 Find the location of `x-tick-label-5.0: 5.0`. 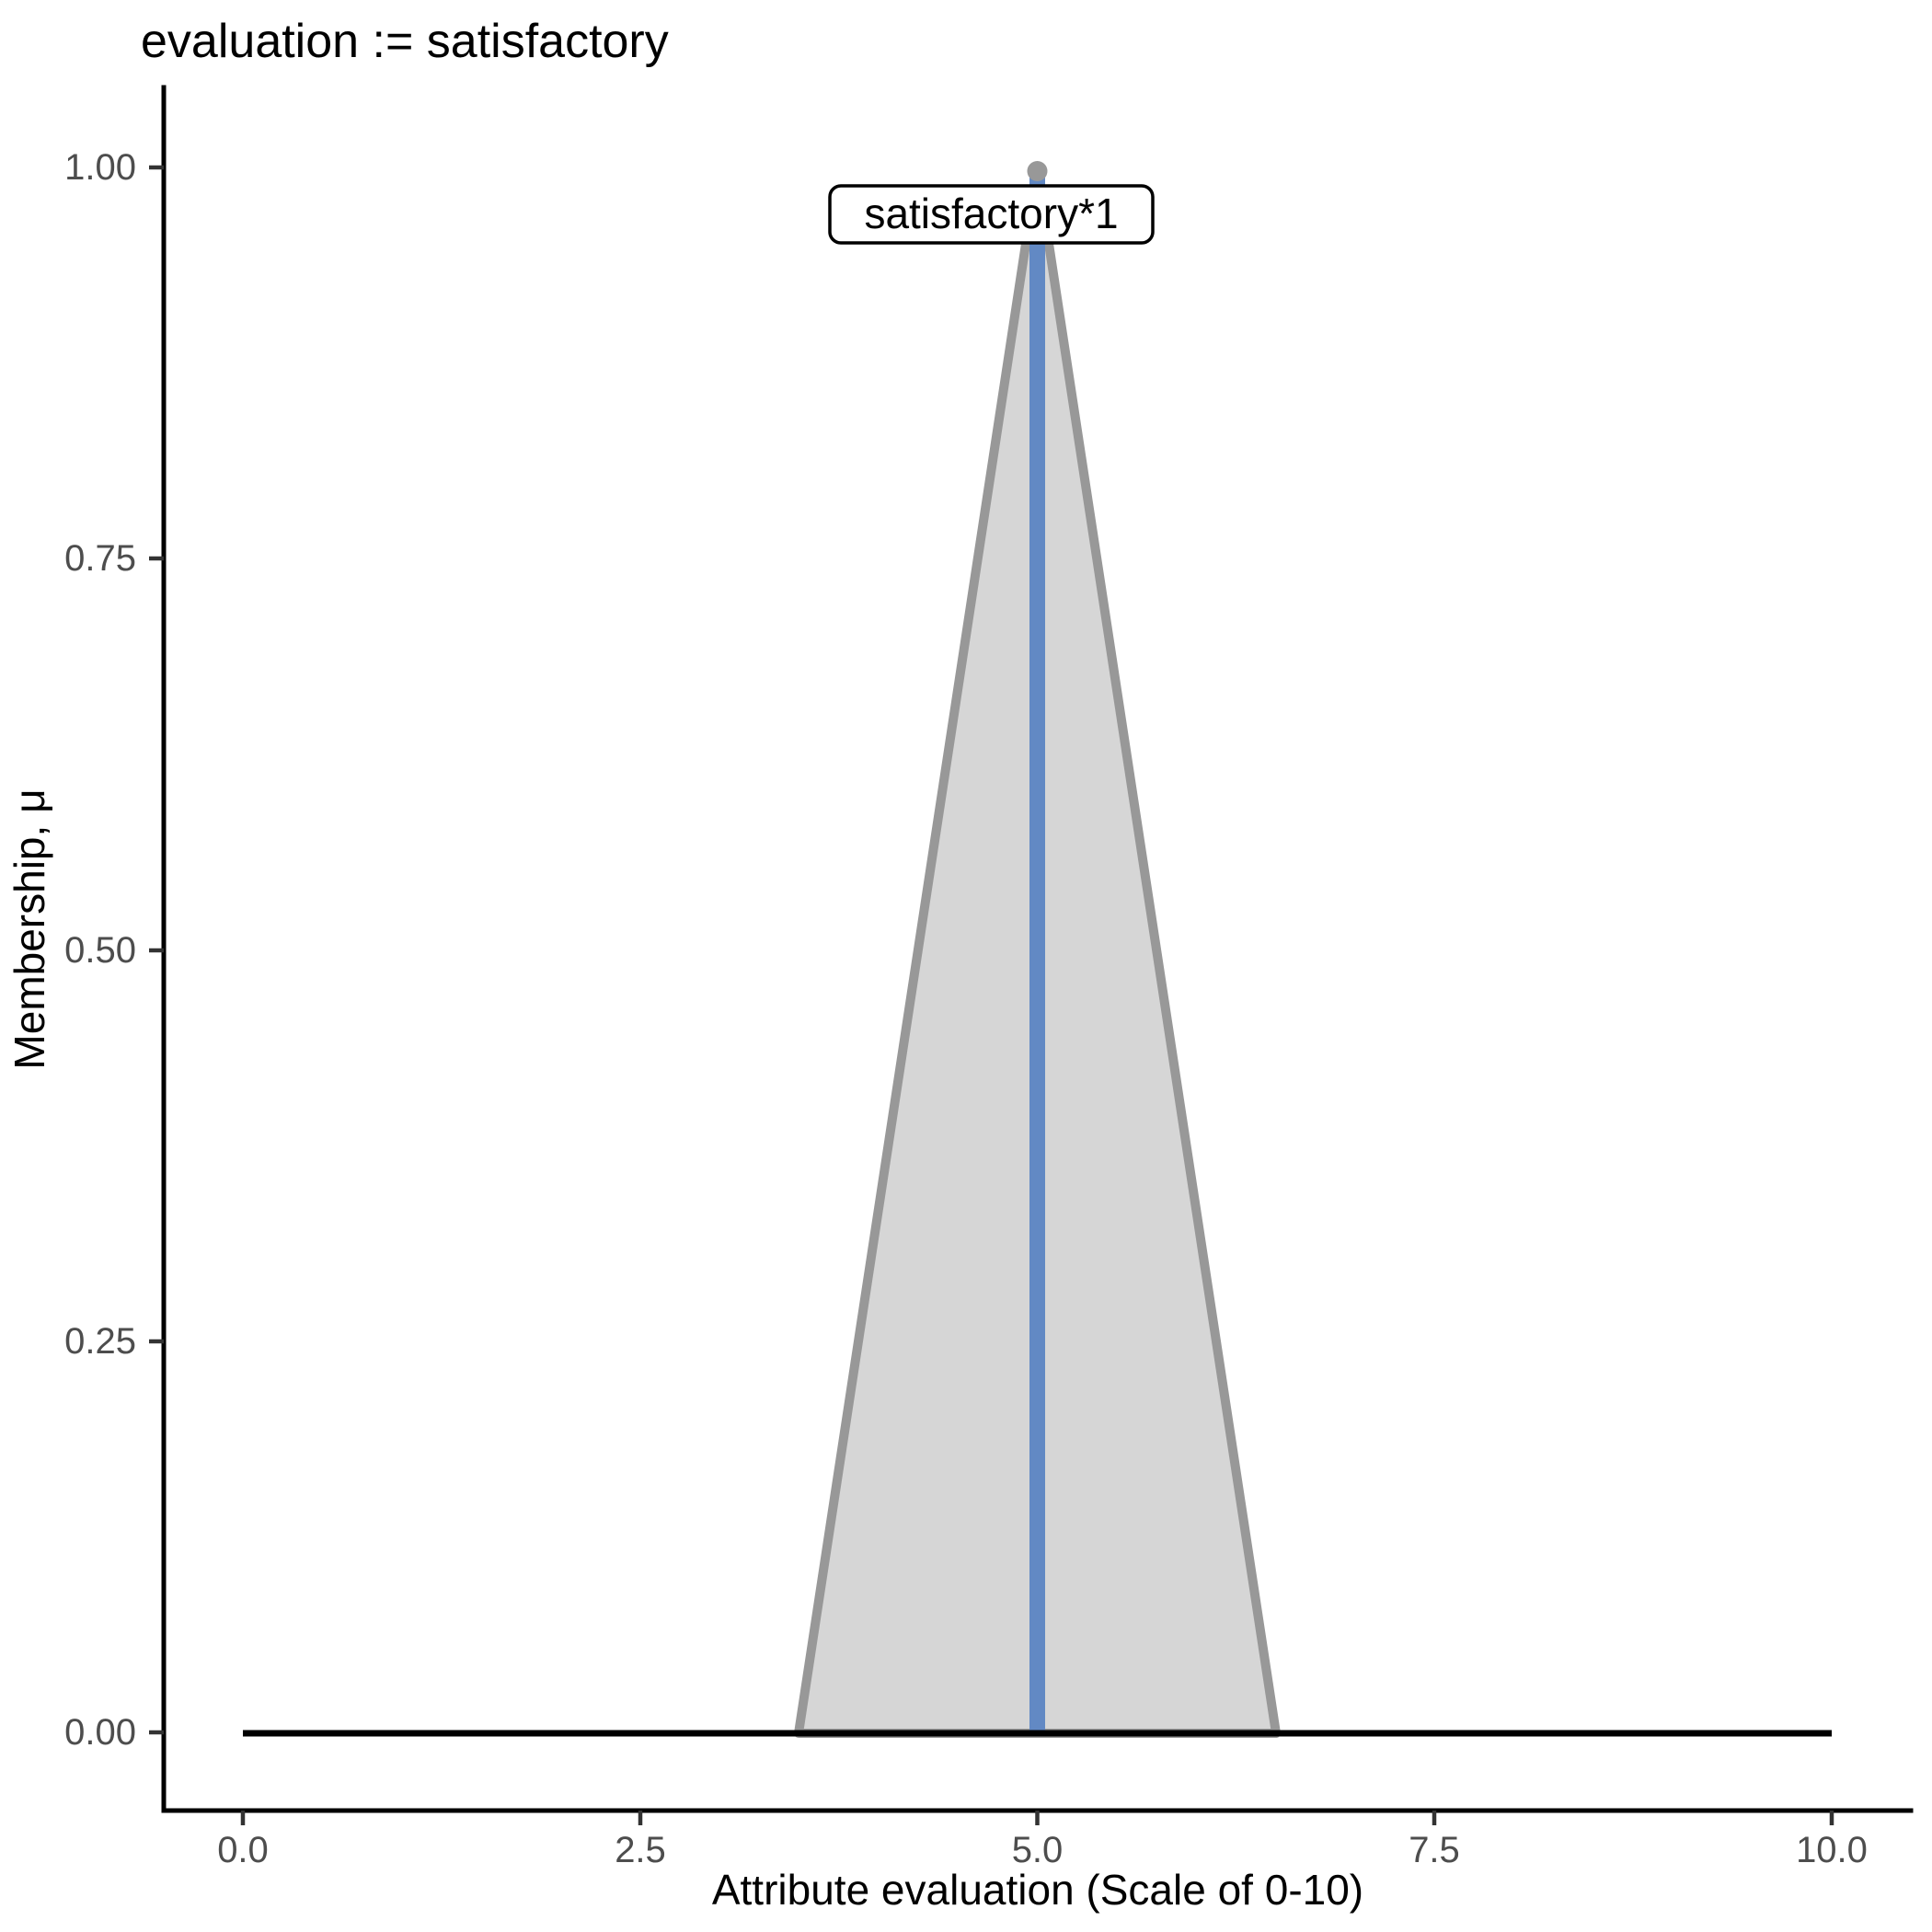

x-tick-label-5.0: 5.0 is located at coordinates (1038, 1850).